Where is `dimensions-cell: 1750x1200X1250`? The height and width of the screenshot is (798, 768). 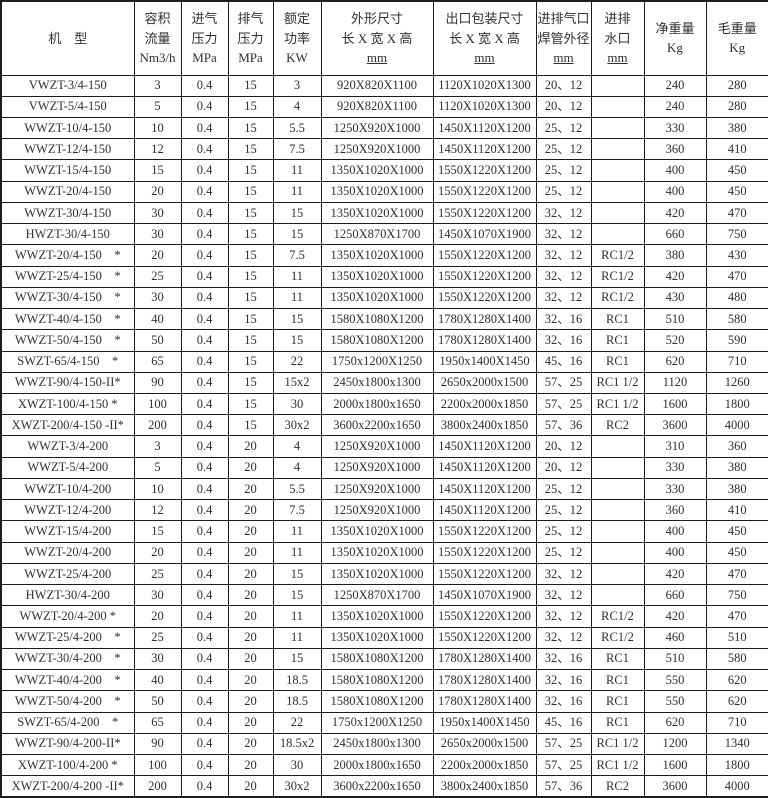
dimensions-cell: 1750x1200X1250 is located at coordinates (377, 722).